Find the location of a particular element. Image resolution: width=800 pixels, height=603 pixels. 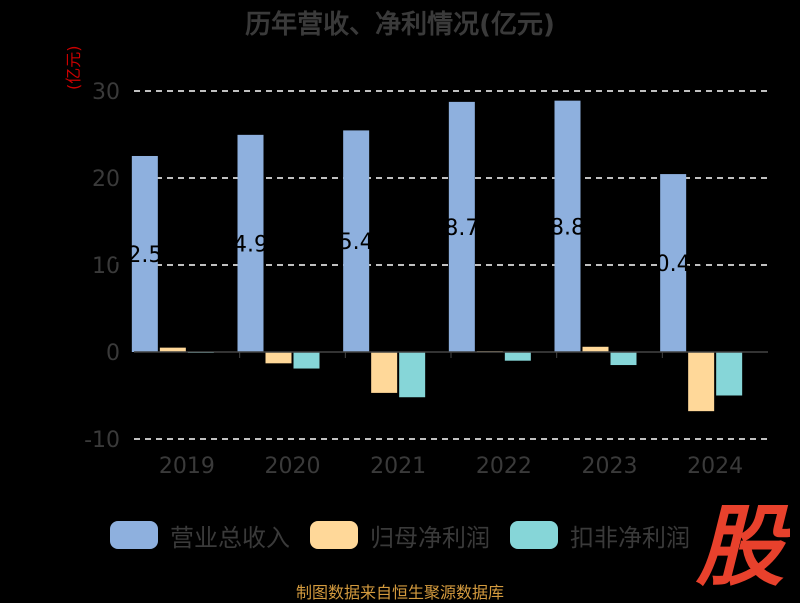

y-tick-label: -10 is located at coordinates (102, 440).